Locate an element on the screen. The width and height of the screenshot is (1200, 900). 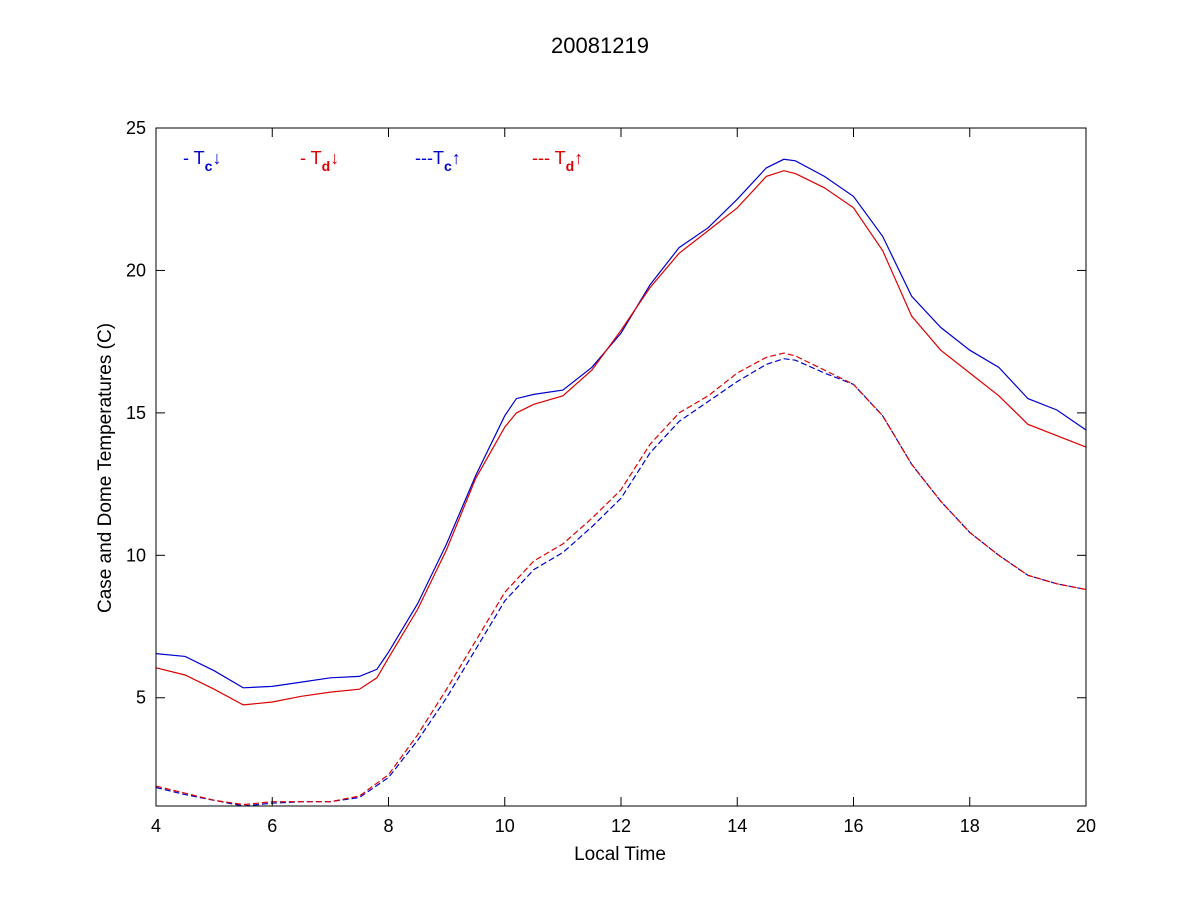
x-tick-label: 14 is located at coordinates (737, 826).